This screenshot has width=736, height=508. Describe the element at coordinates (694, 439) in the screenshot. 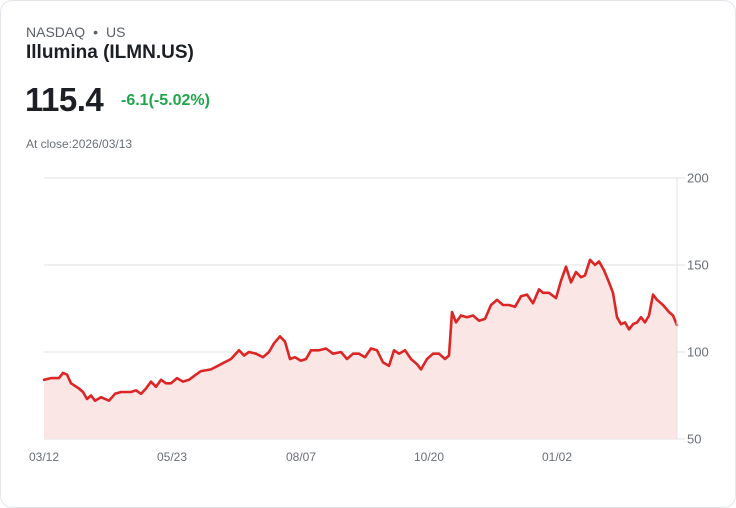

I see `y-tick-label: 50` at that location.